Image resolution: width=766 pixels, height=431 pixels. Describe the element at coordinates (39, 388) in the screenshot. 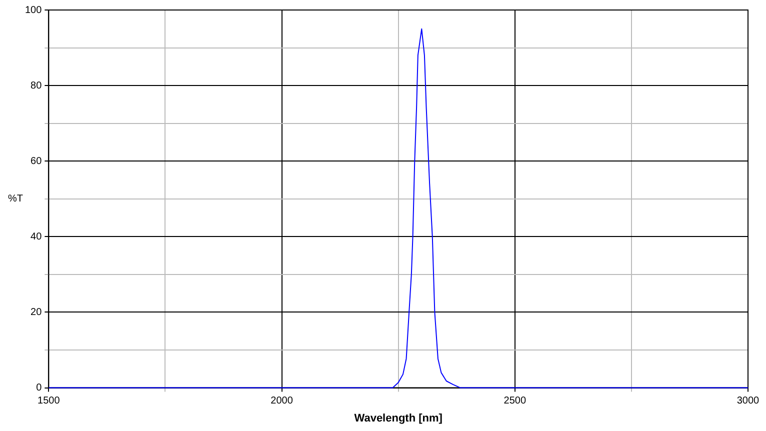

I see `y-tick-label: 0` at that location.